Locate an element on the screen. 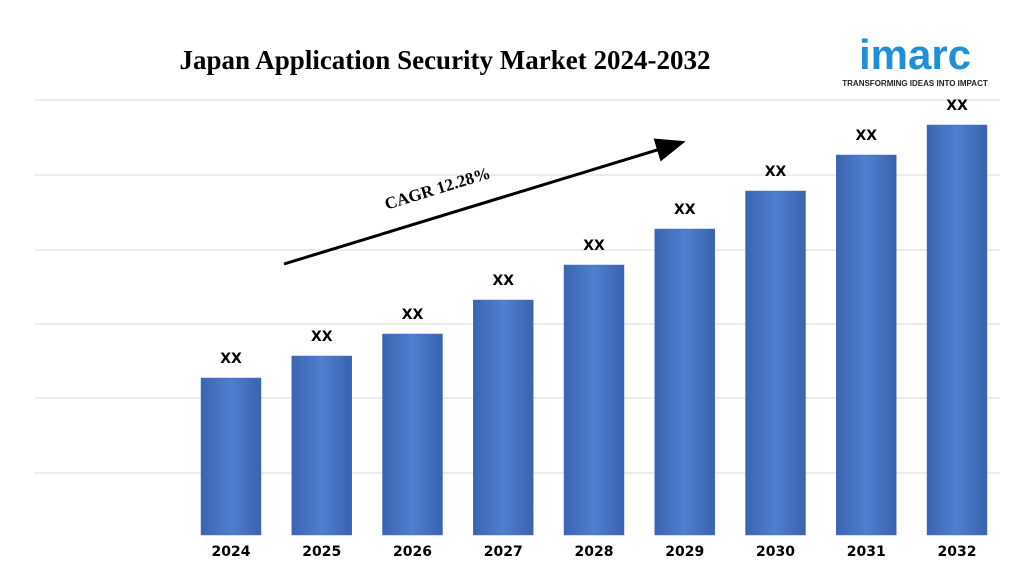  logo-name: imarc is located at coordinates (915, 54).